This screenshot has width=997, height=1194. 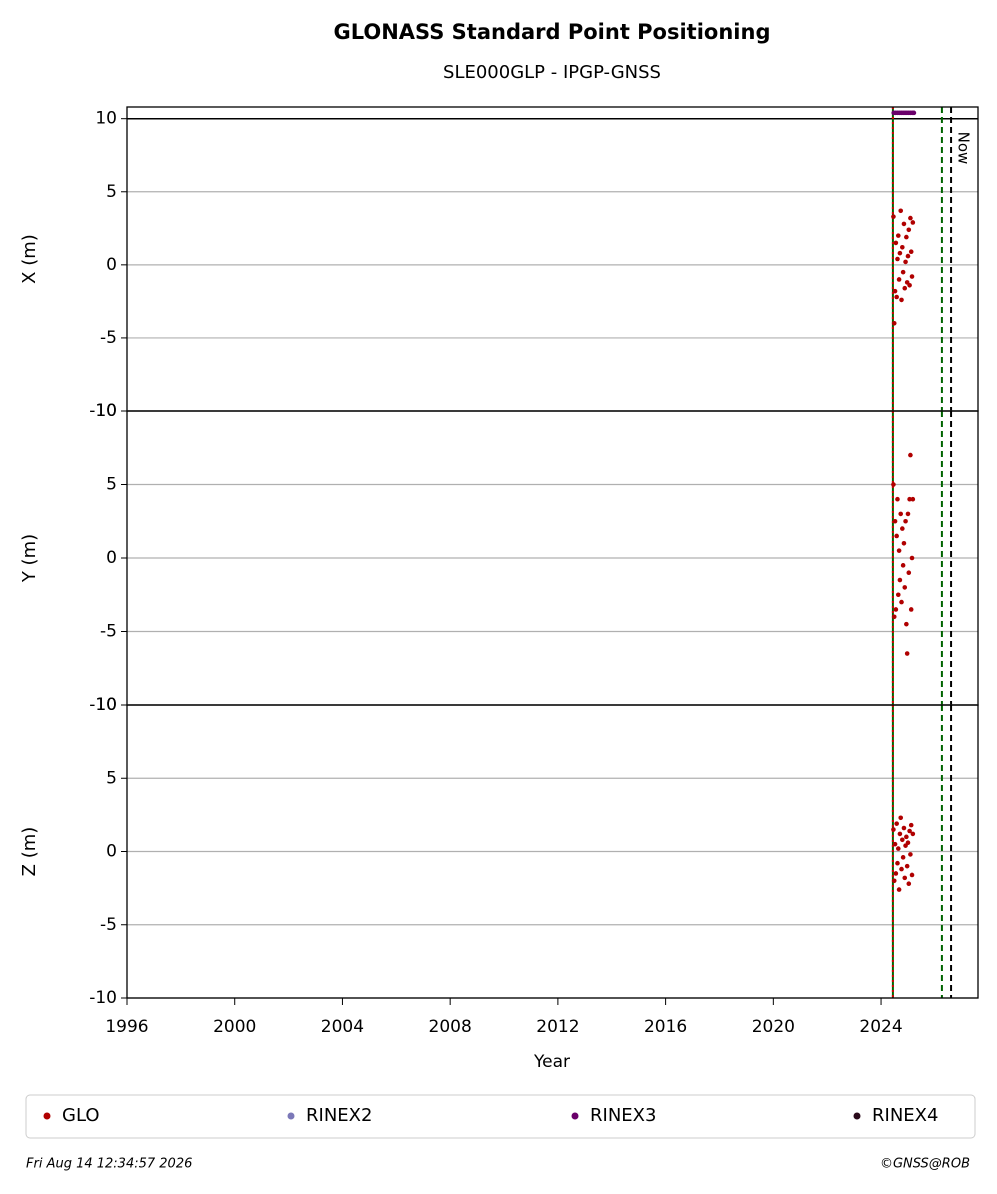 I want to click on y-axis-label: Y (m), so click(x=29, y=558).